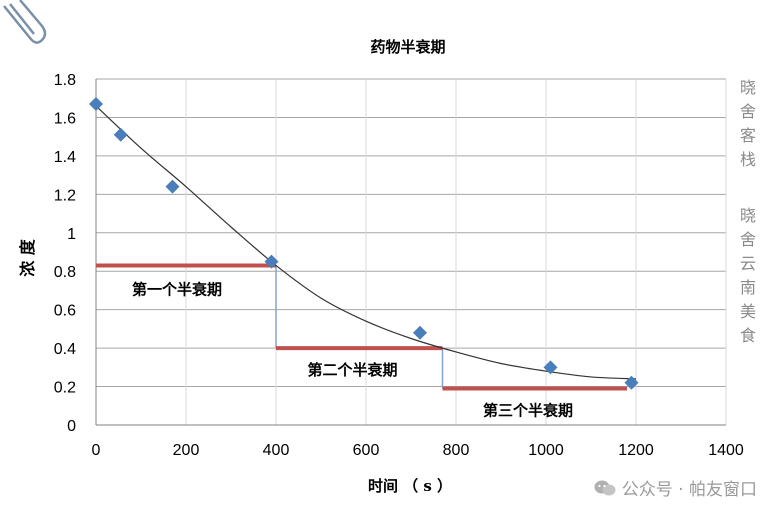  I want to click on x-tick-label: 1400, so click(726, 450).